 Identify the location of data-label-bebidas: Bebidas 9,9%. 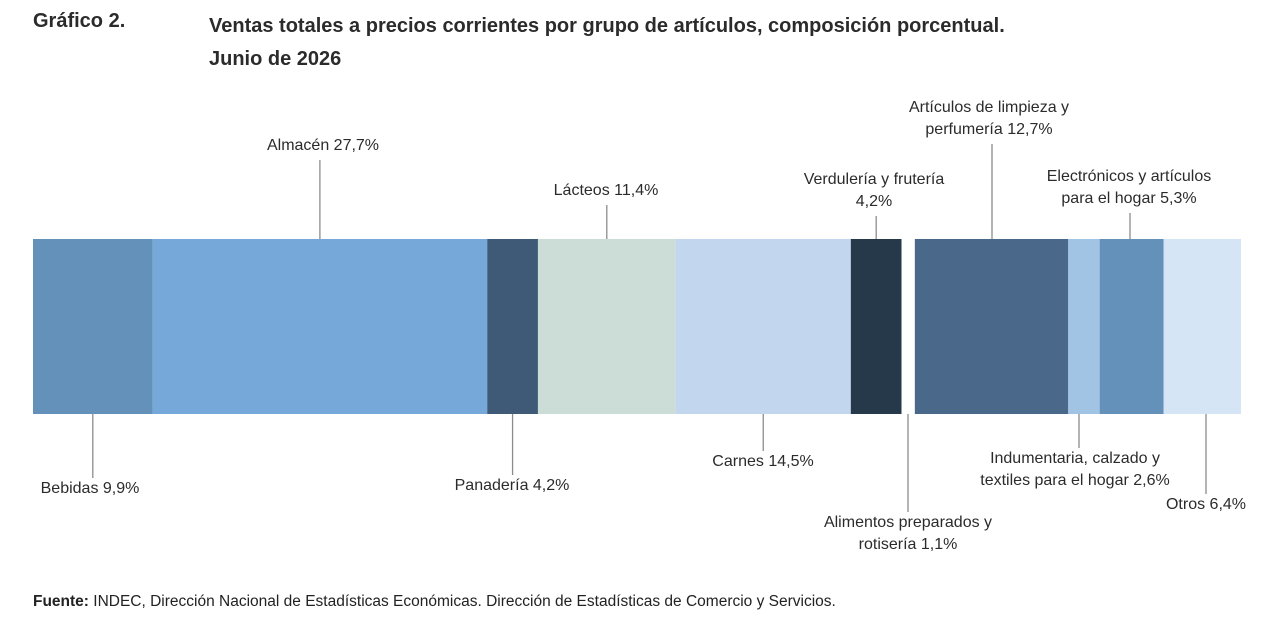
(90, 488).